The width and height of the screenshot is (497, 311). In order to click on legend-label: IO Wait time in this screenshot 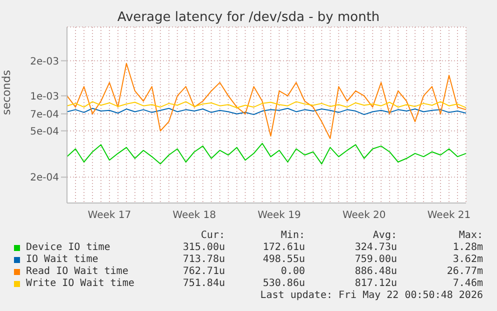, I will do `click(62, 259)`.